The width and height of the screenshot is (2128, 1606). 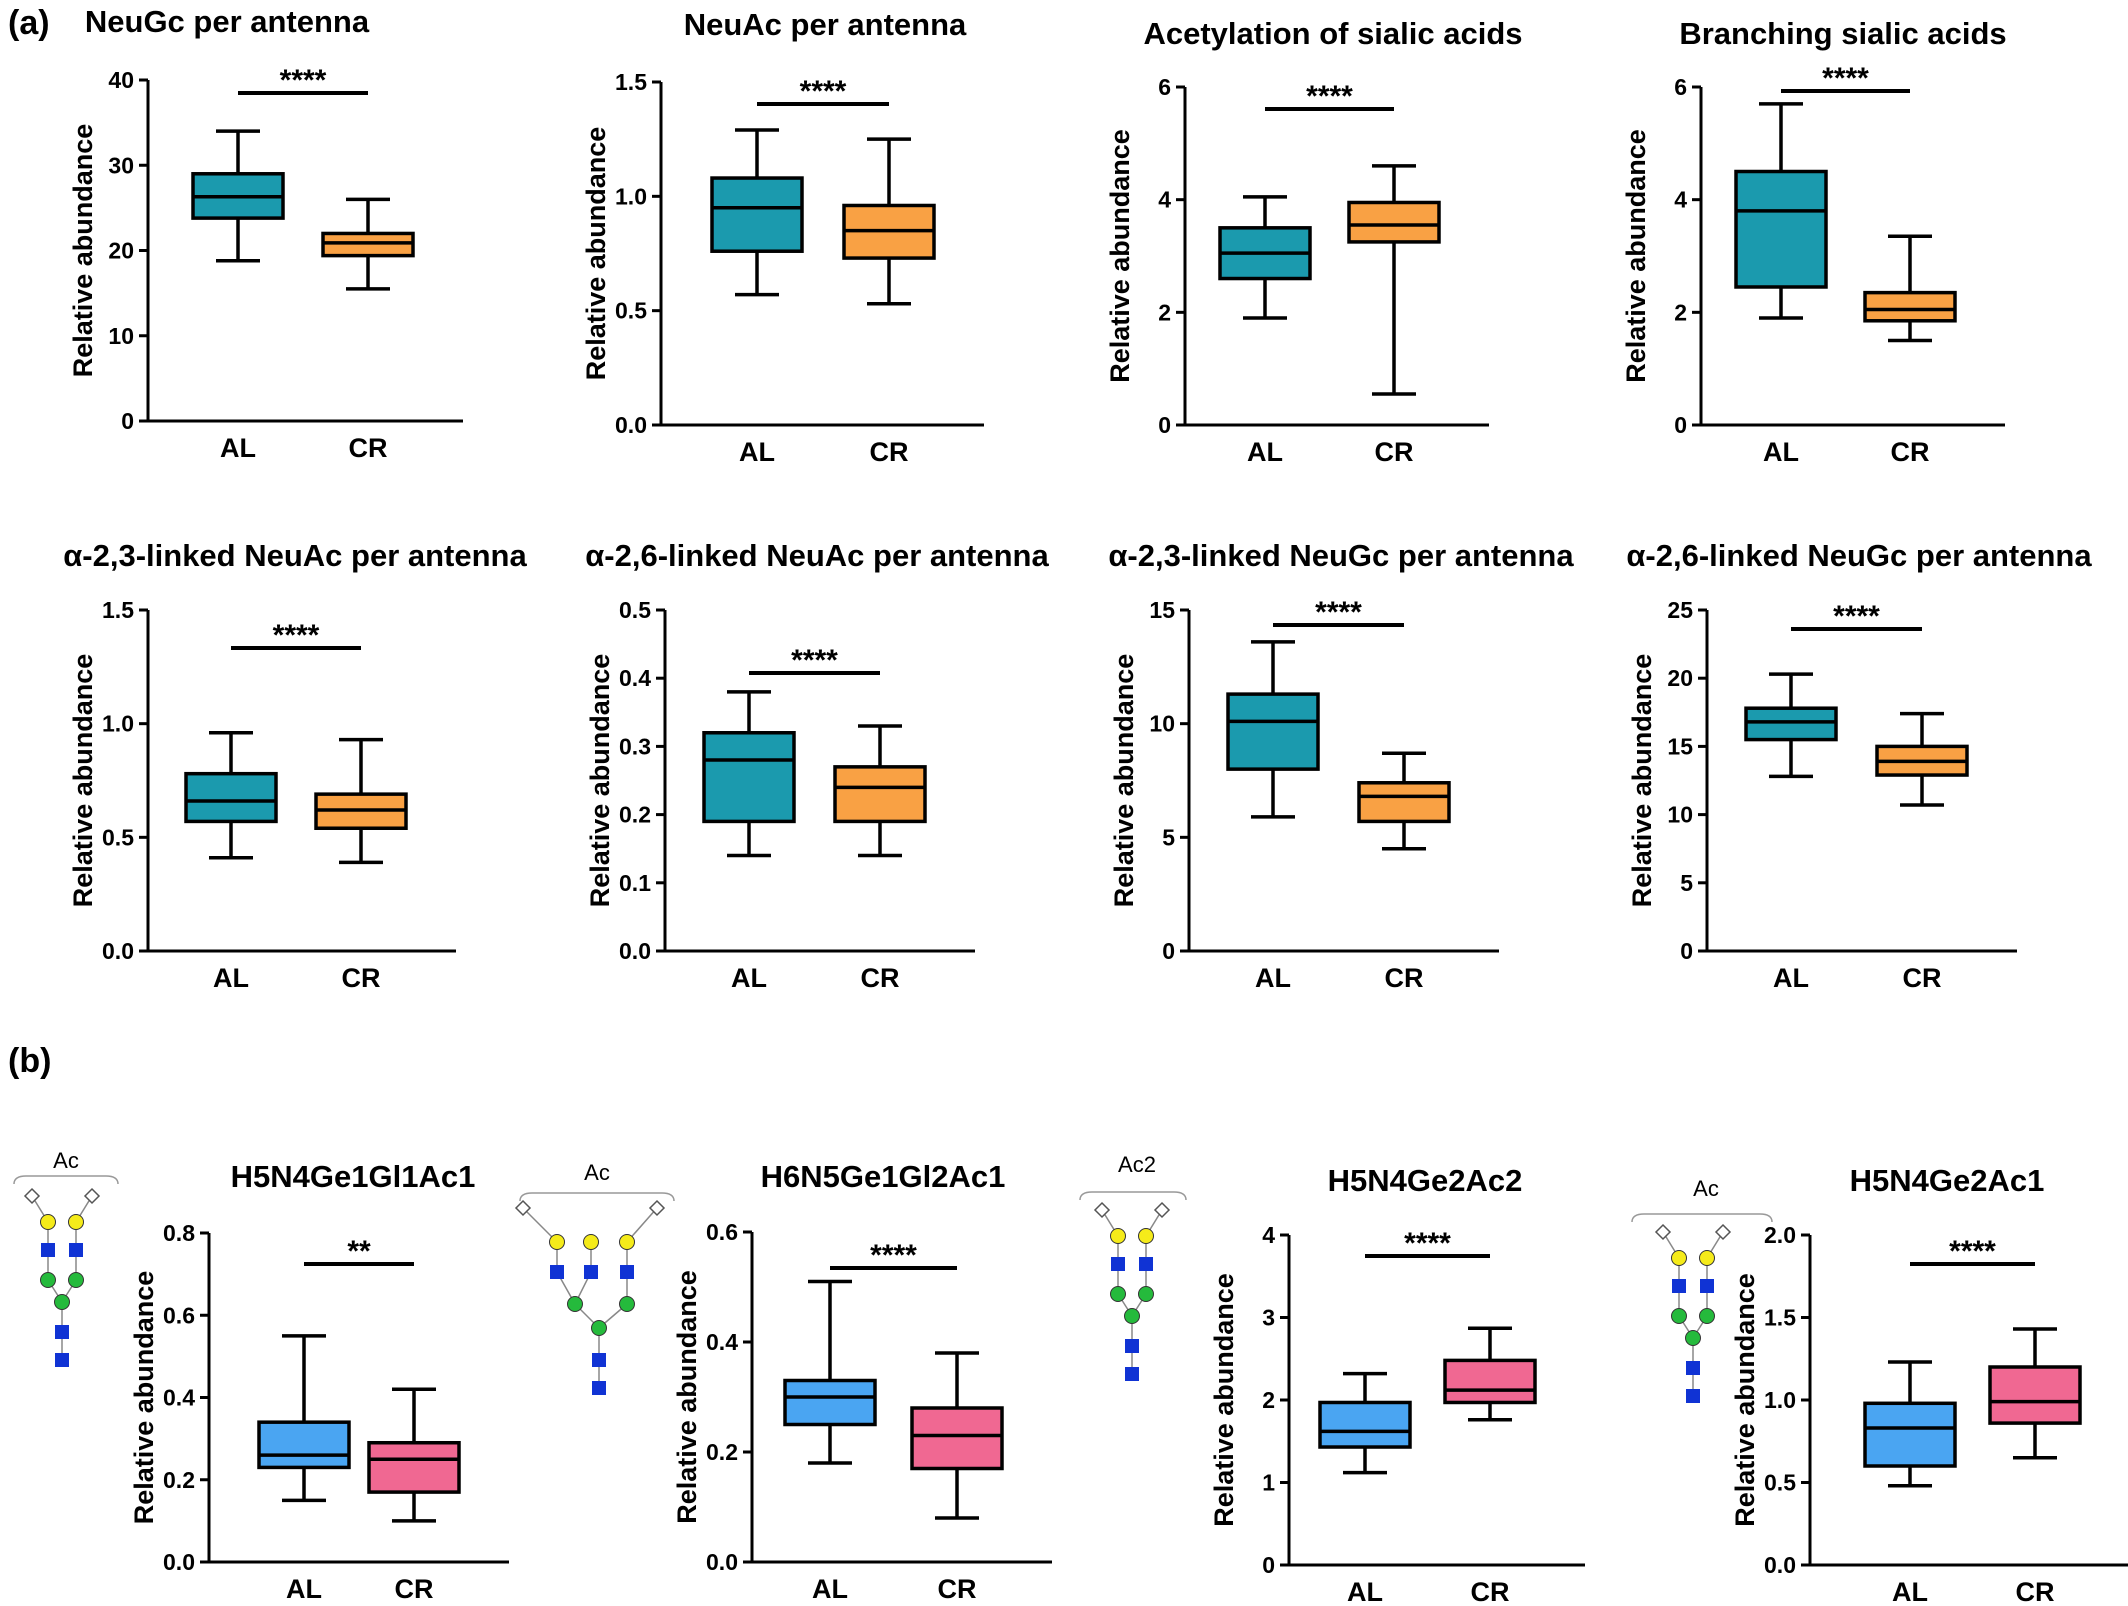 I want to click on chart-title: H6N5Ge1Gl2Ac1, so click(x=883, y=1176).